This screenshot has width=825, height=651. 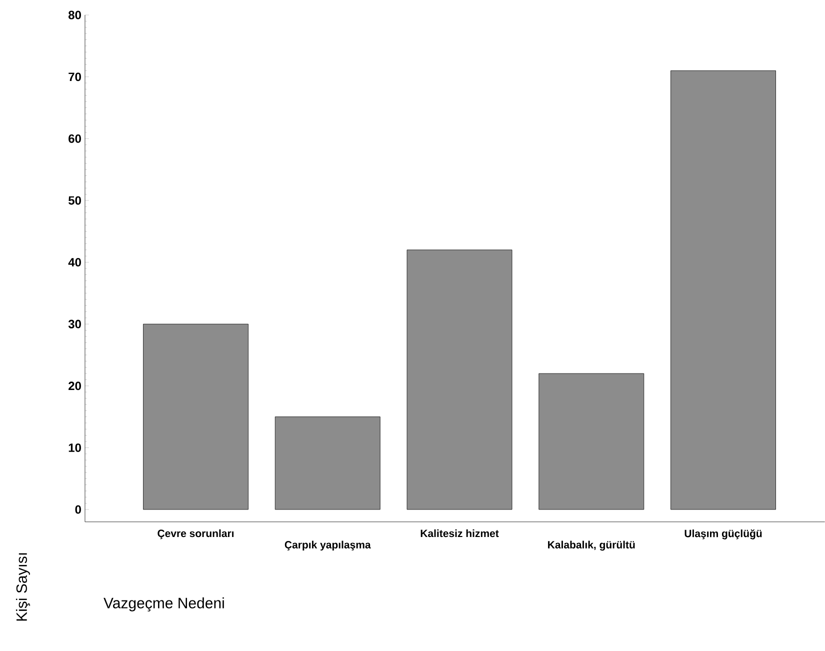 What do you see at coordinates (74, 386) in the screenshot?
I see `y-tick-label: 20` at bounding box center [74, 386].